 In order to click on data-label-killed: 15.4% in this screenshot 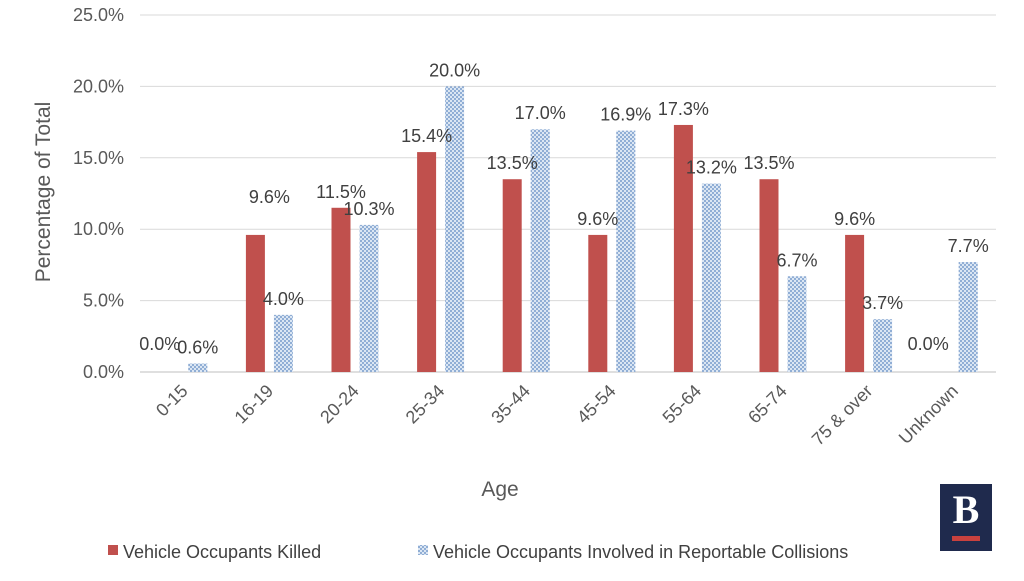, I will do `click(426, 136)`.